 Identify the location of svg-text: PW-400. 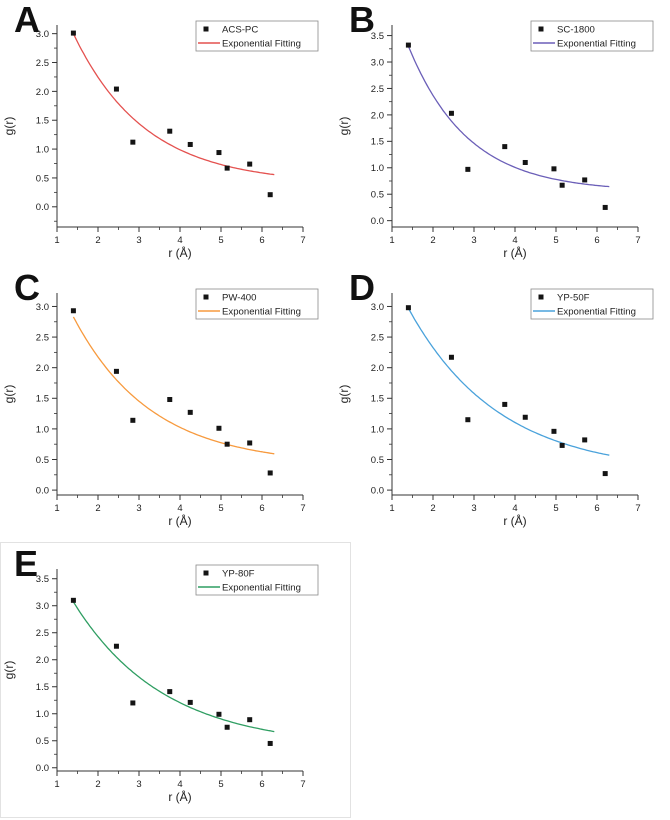
(239, 298).